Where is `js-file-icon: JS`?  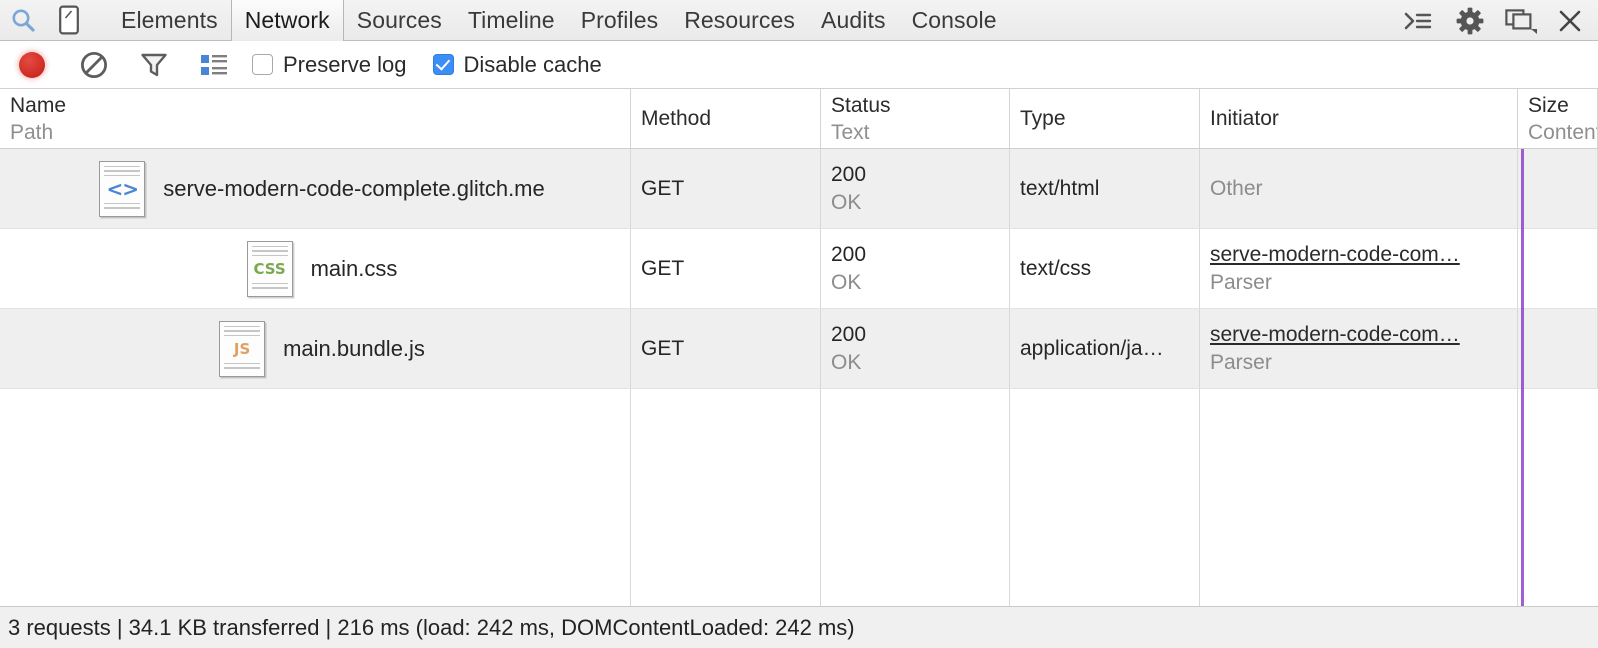
js-file-icon: JS is located at coordinates (242, 348).